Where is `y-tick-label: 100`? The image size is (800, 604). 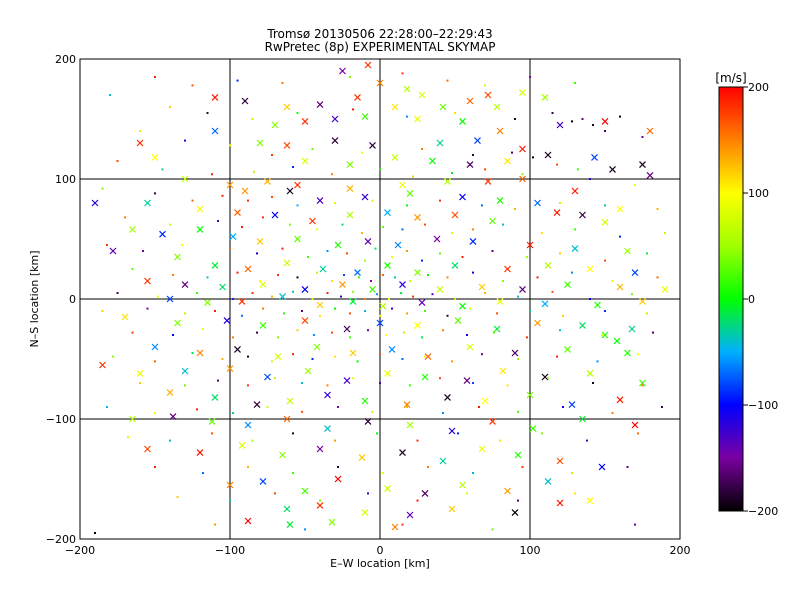
y-tick-label: 100 is located at coordinates (65, 179).